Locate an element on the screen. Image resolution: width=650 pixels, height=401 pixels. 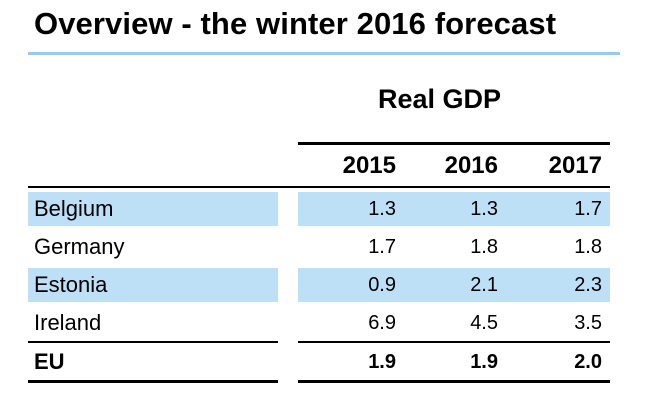
country-label: Germany is located at coordinates (79, 246).